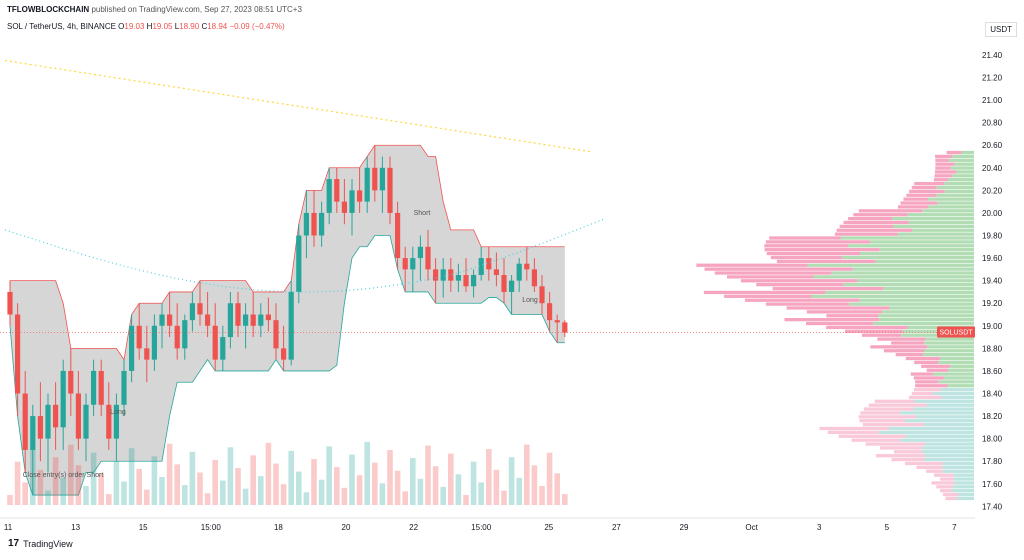 Image resolution: width=1024 pixels, height=560 pixels. I want to click on symbol-badge-text: SOLUSDT, so click(956, 333).